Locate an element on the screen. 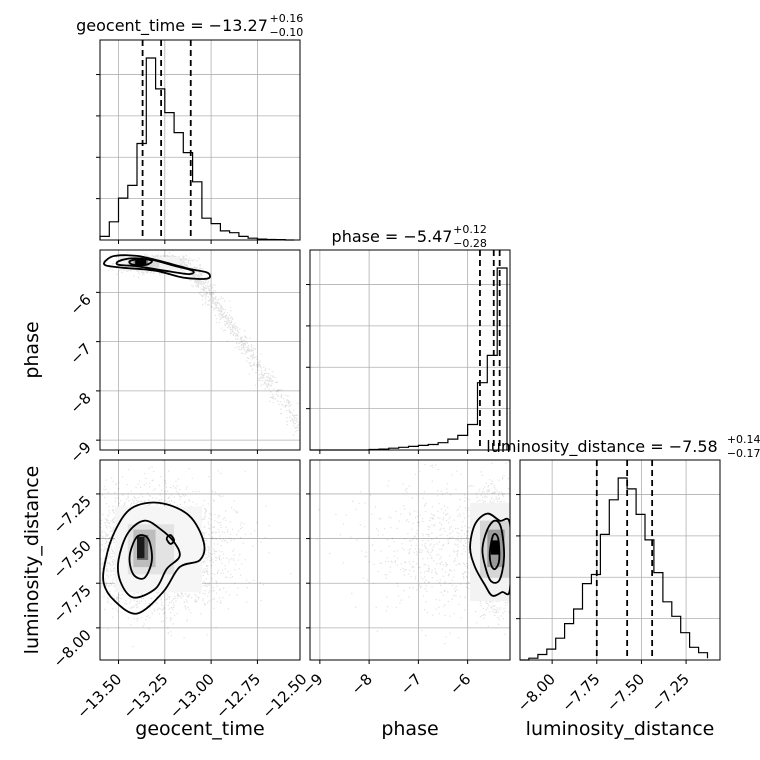  histogram-geocent_time is located at coordinates (197, 149).